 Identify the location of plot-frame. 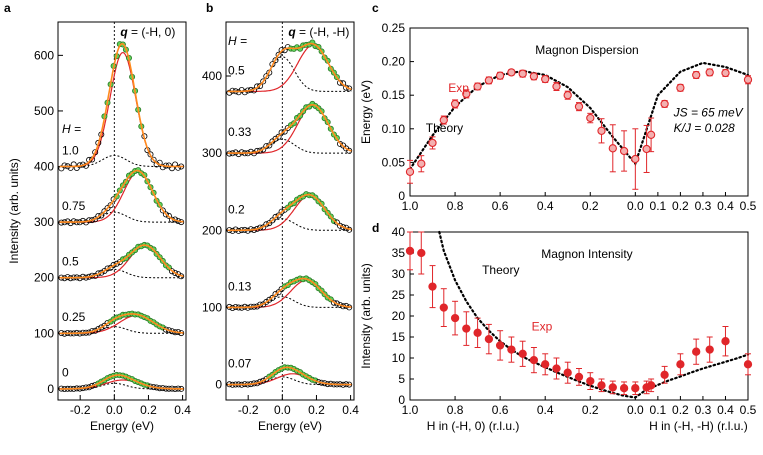
(290, 211).